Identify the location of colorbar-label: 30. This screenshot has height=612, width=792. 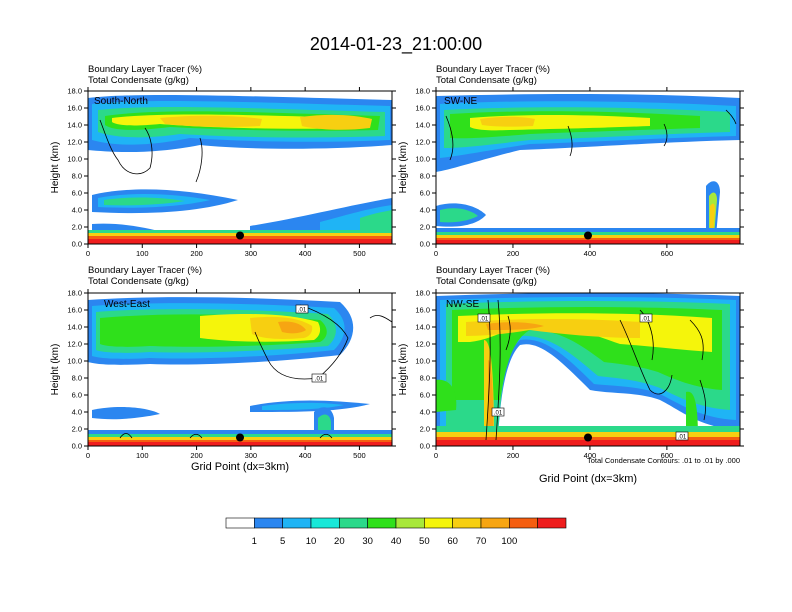
(367, 541).